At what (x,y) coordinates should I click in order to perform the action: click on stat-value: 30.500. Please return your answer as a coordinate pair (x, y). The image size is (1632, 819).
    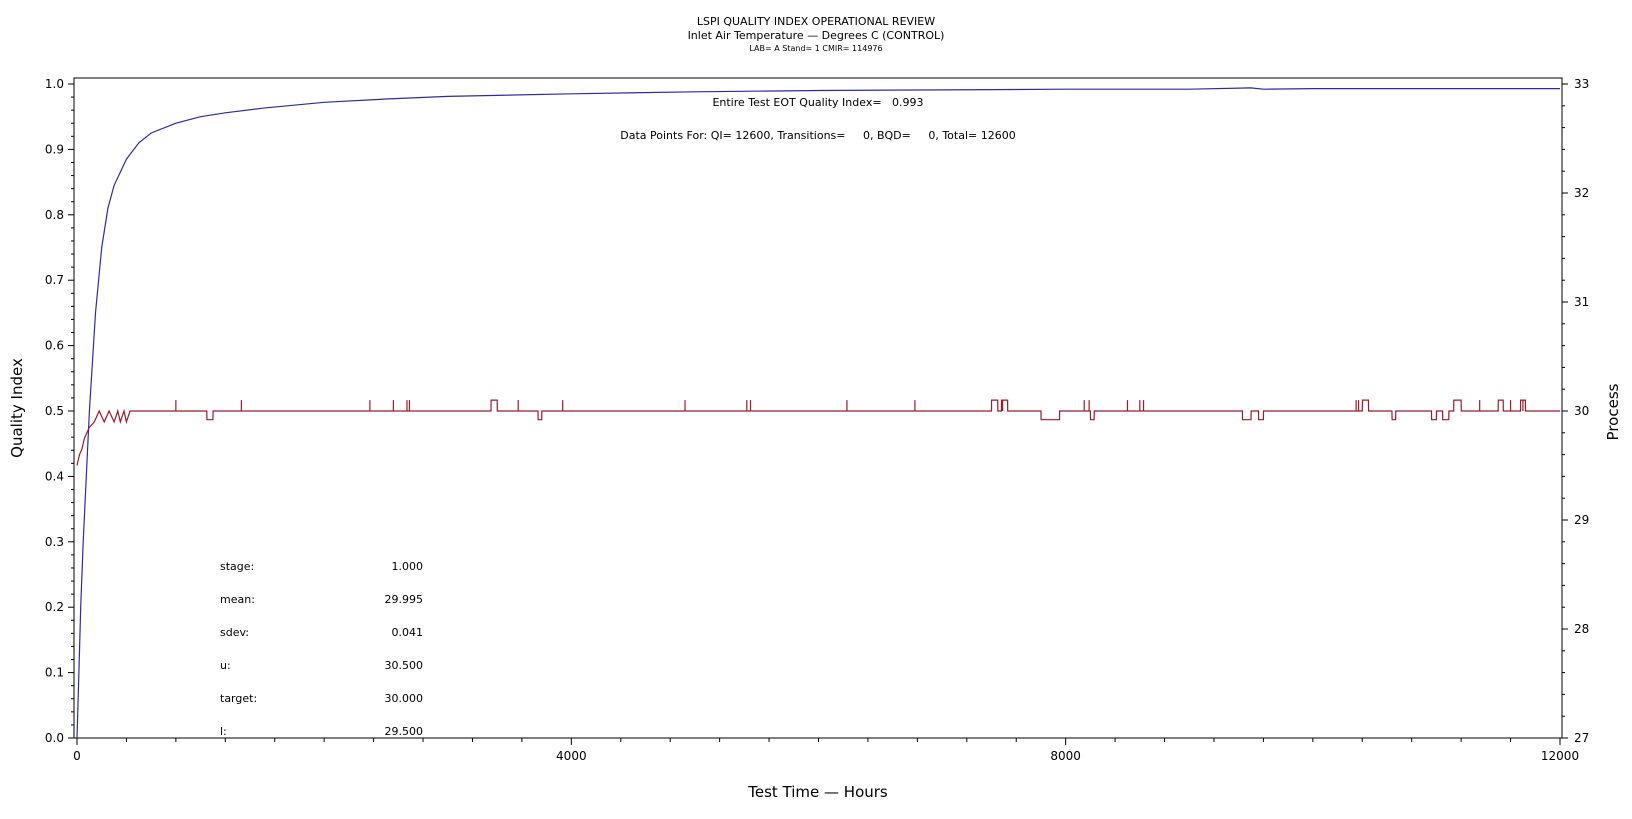
    Looking at the image, I should click on (404, 665).